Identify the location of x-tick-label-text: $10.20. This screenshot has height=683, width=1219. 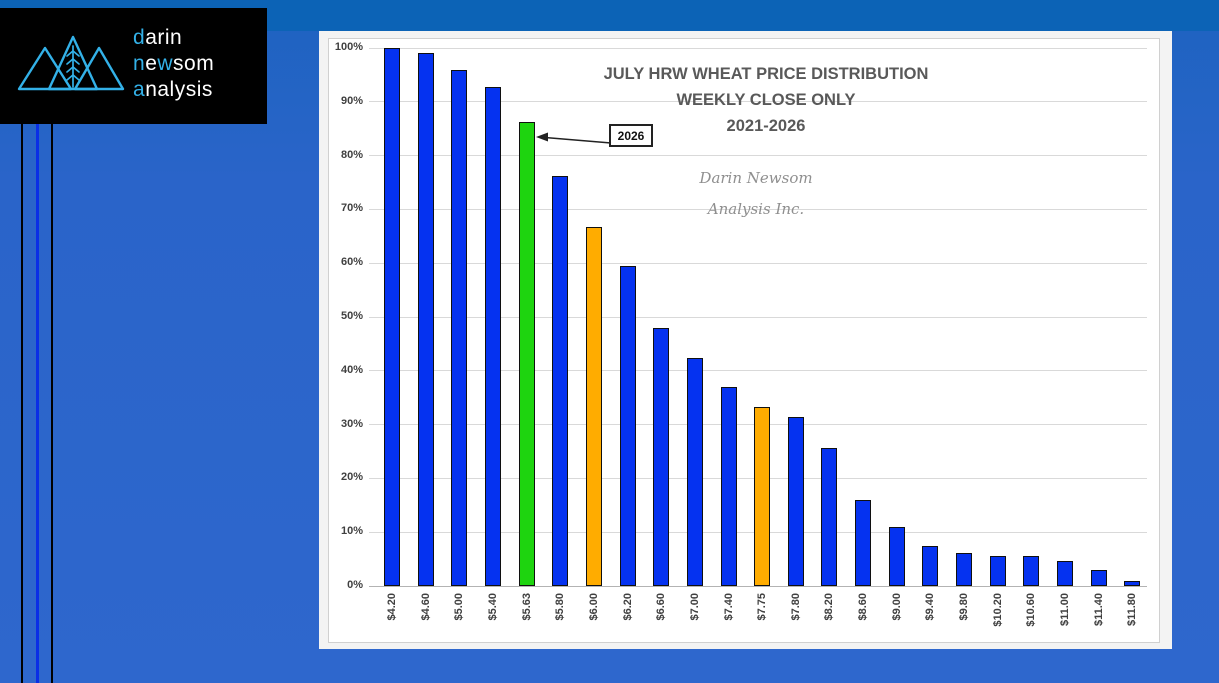
(997, 610).